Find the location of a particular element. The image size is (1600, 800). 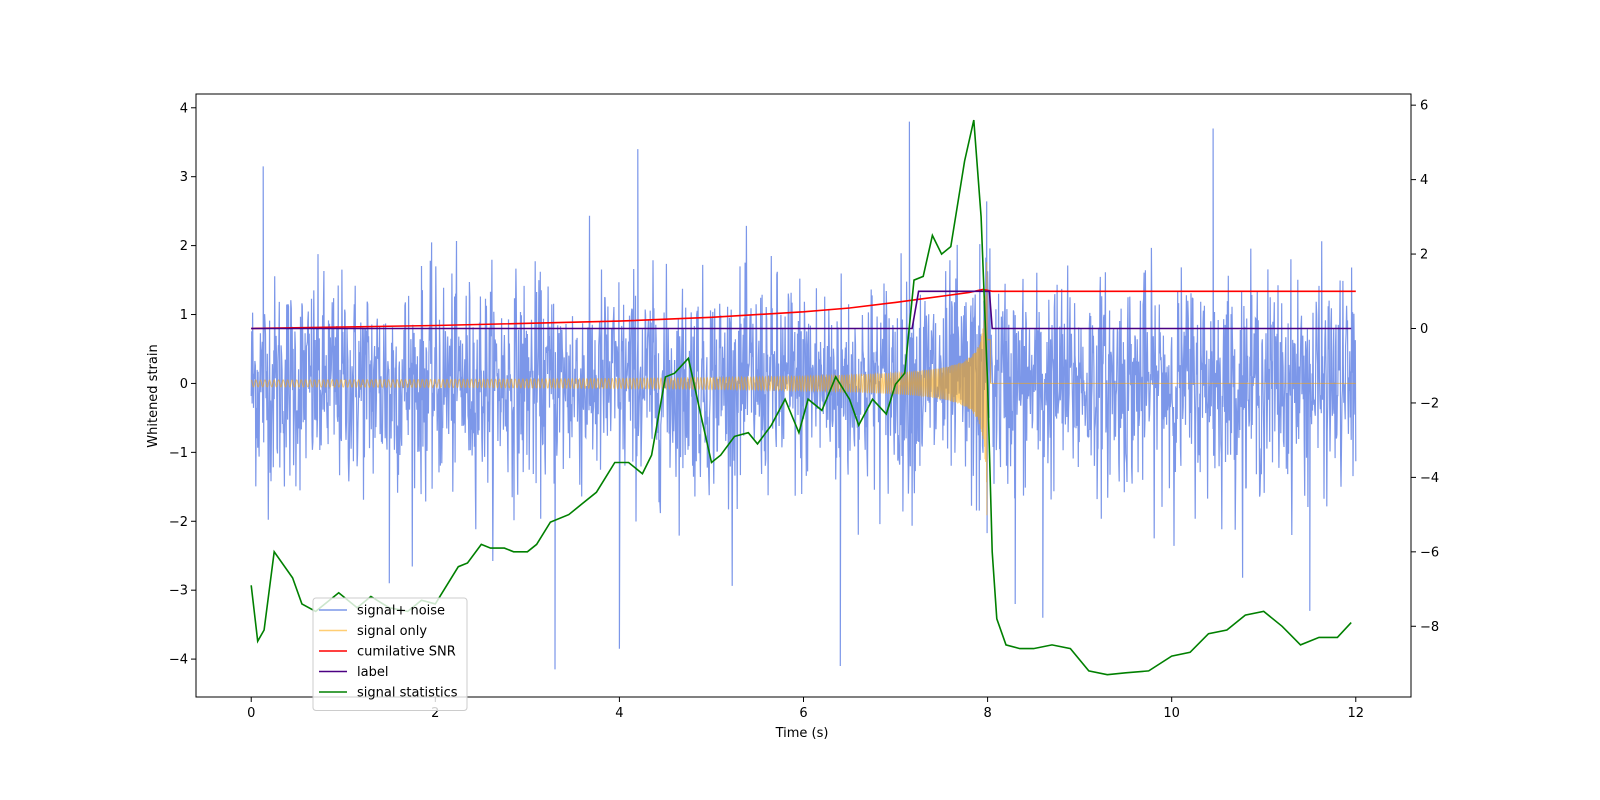

y-right-tick-label: −8 is located at coordinates (1429, 627).